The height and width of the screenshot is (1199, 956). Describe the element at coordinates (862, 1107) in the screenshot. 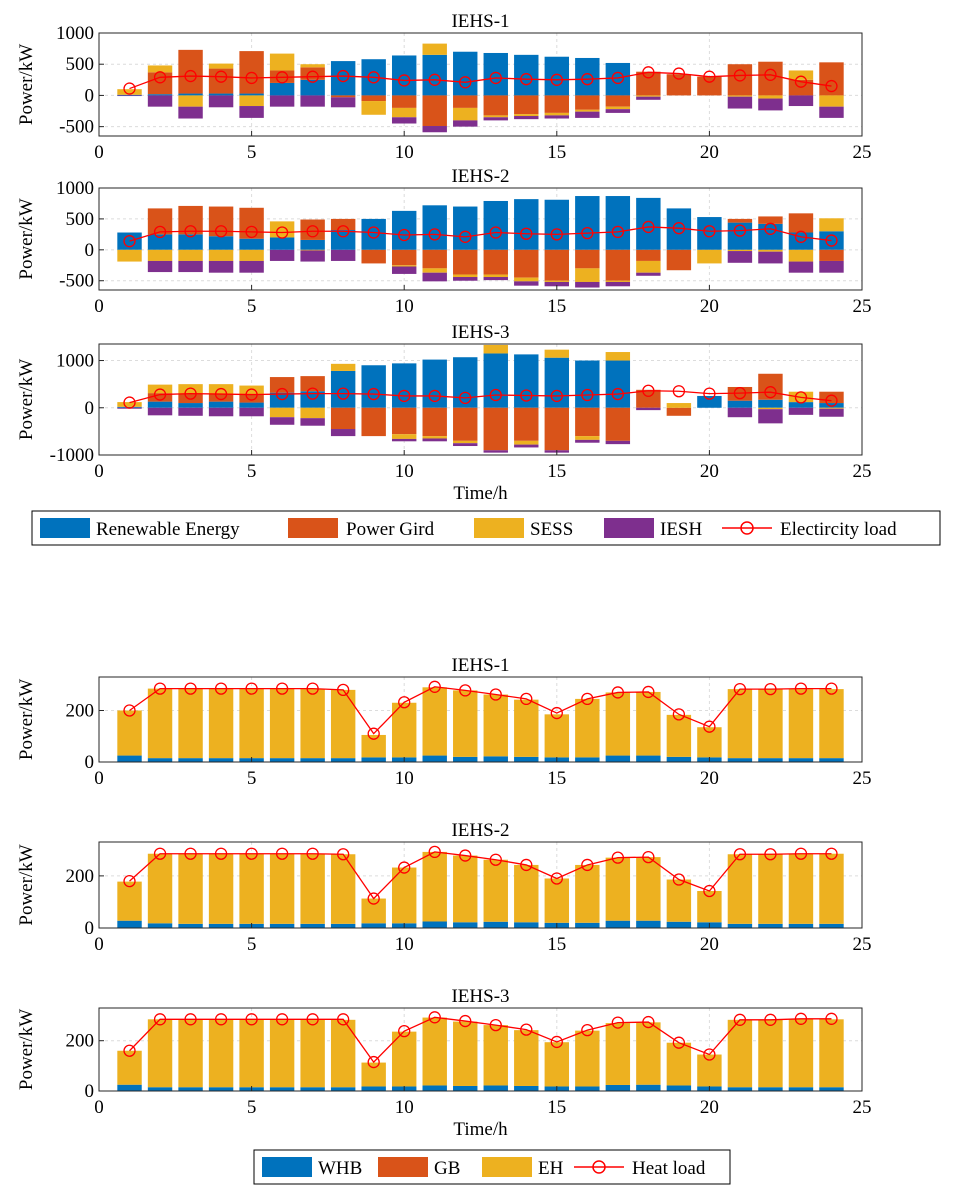

I see `x-tick-label: 25` at that location.